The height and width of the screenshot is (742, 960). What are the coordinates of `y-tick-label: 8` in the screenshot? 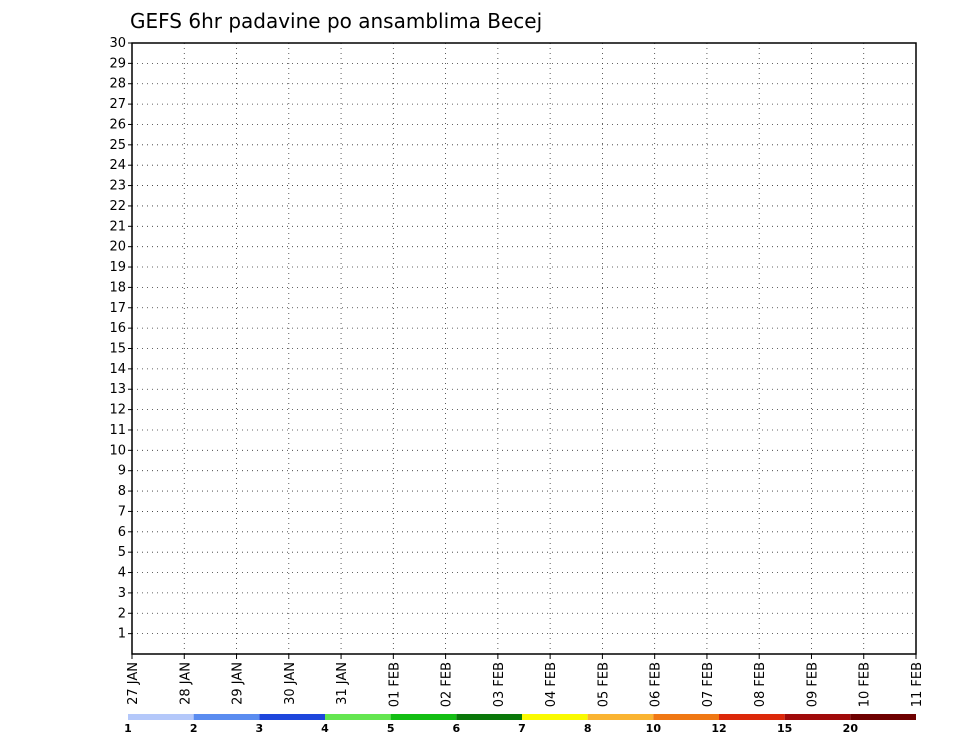 It's located at (122, 491).